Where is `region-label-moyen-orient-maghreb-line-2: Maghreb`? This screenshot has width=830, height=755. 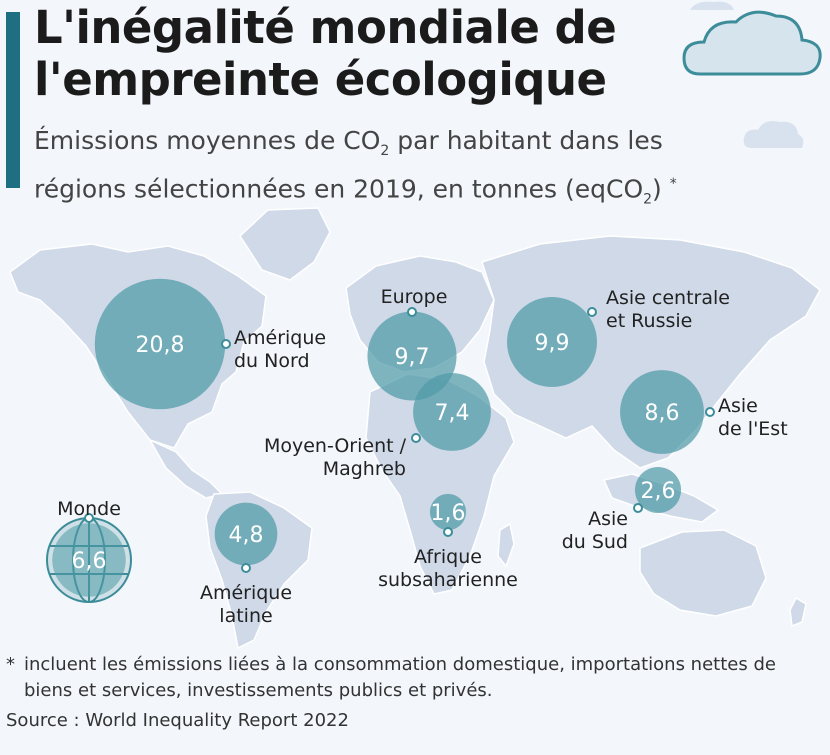 region-label-moyen-orient-maghreb-line-2: Maghreb is located at coordinates (364, 469).